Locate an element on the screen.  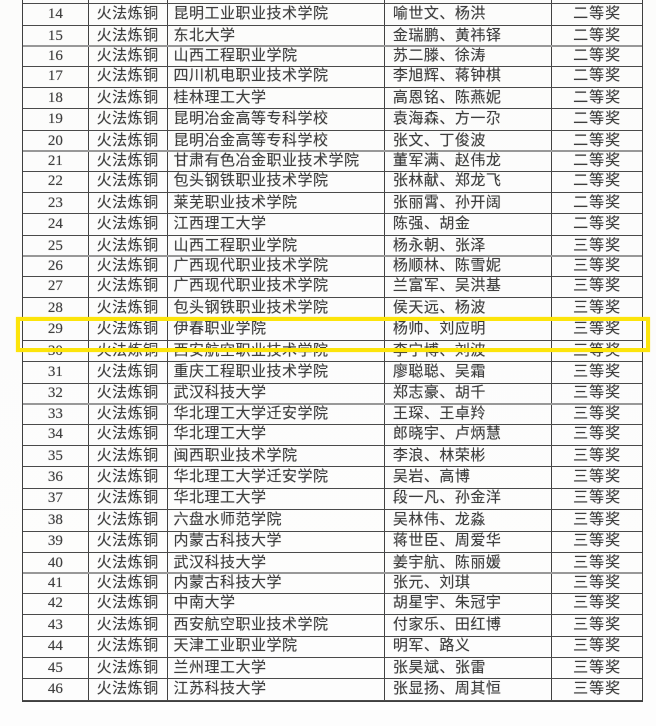
cell-school: 四川机电职业技术学院 is located at coordinates (276, 77).